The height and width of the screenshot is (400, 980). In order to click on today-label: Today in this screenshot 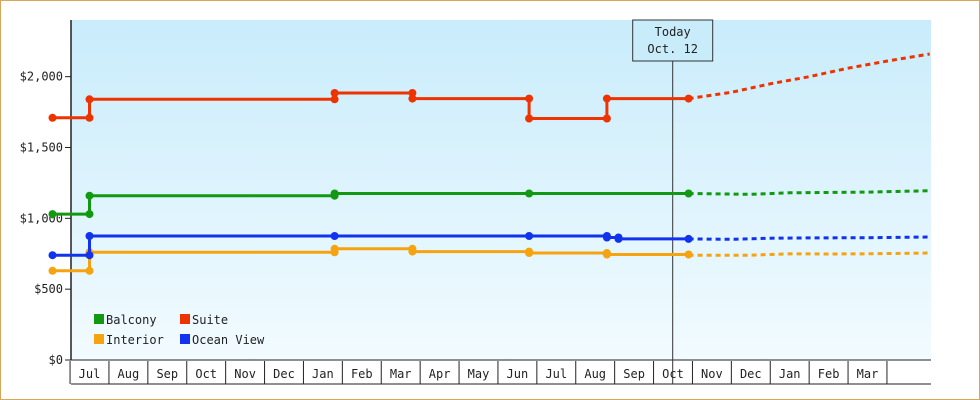, I will do `click(673, 32)`.